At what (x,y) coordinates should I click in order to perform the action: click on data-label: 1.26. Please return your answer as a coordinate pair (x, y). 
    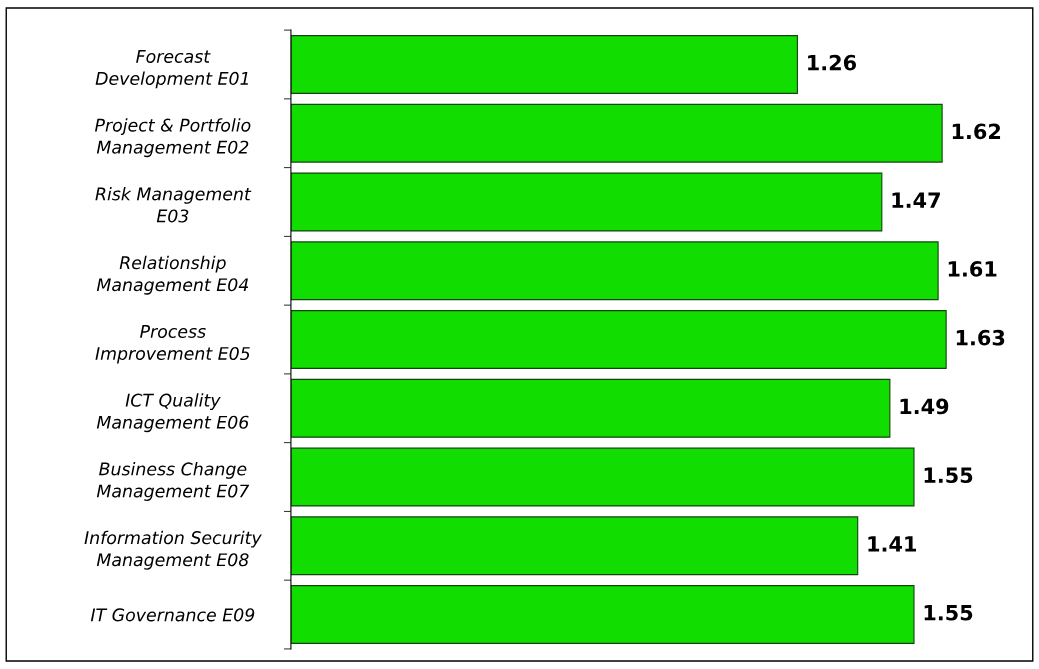
    Looking at the image, I should click on (832, 62).